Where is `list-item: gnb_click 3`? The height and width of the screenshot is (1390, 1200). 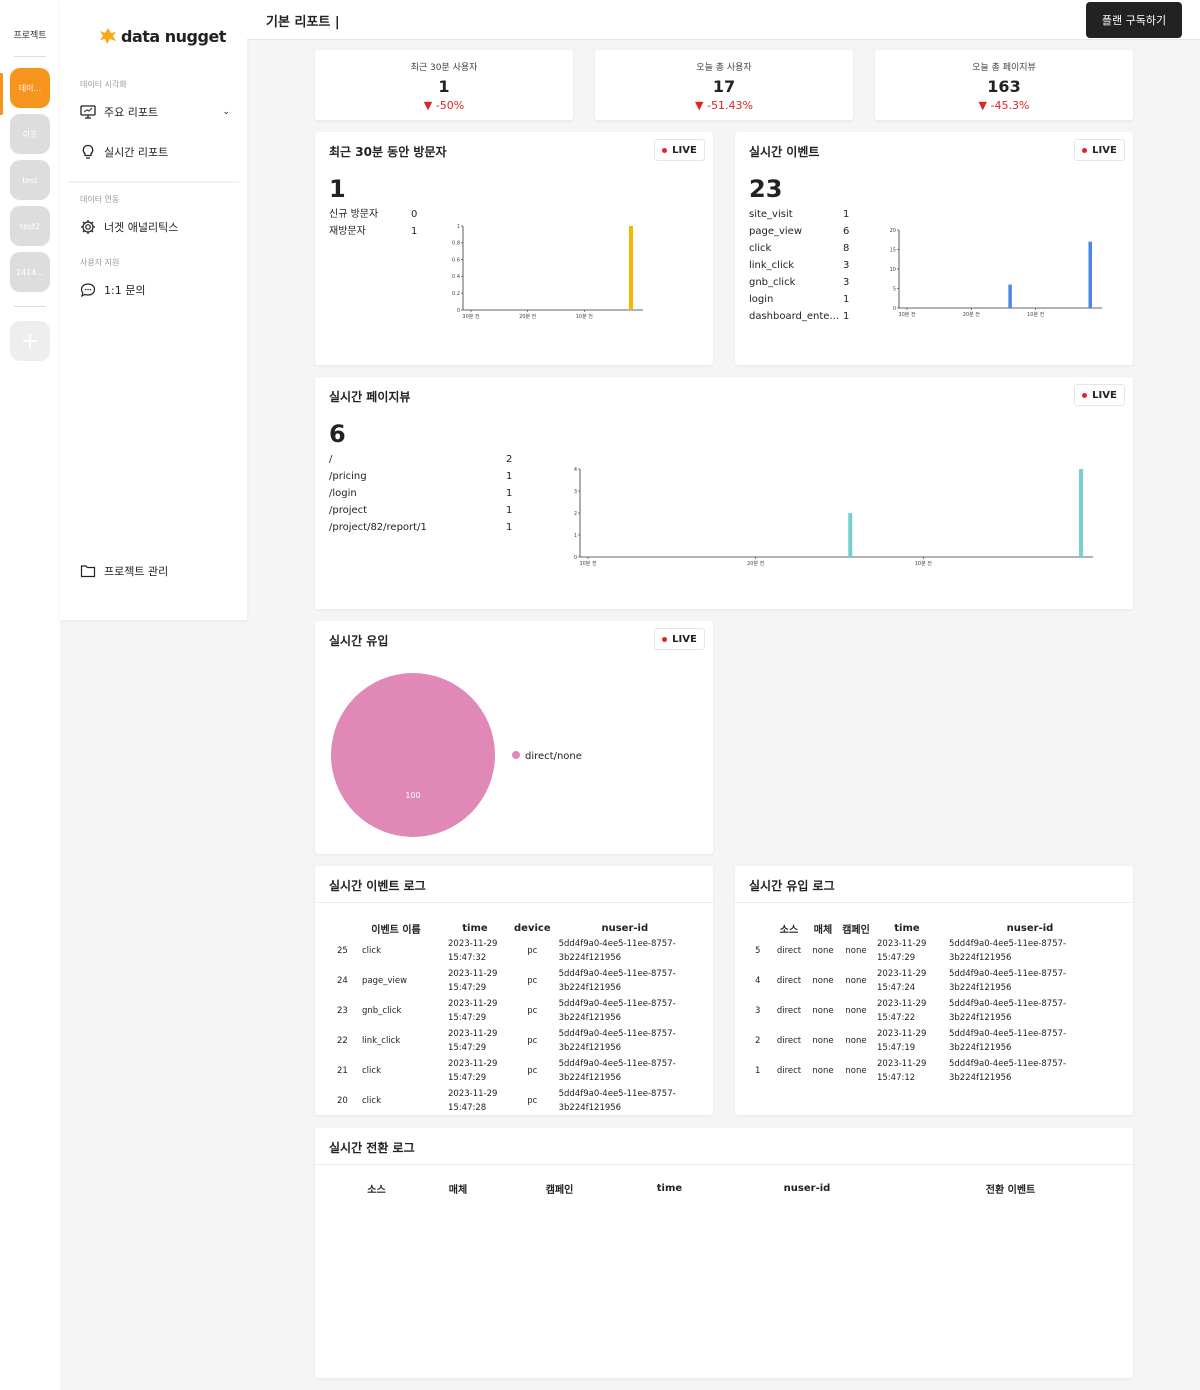 list-item: gnb_click 3 is located at coordinates (799, 282).